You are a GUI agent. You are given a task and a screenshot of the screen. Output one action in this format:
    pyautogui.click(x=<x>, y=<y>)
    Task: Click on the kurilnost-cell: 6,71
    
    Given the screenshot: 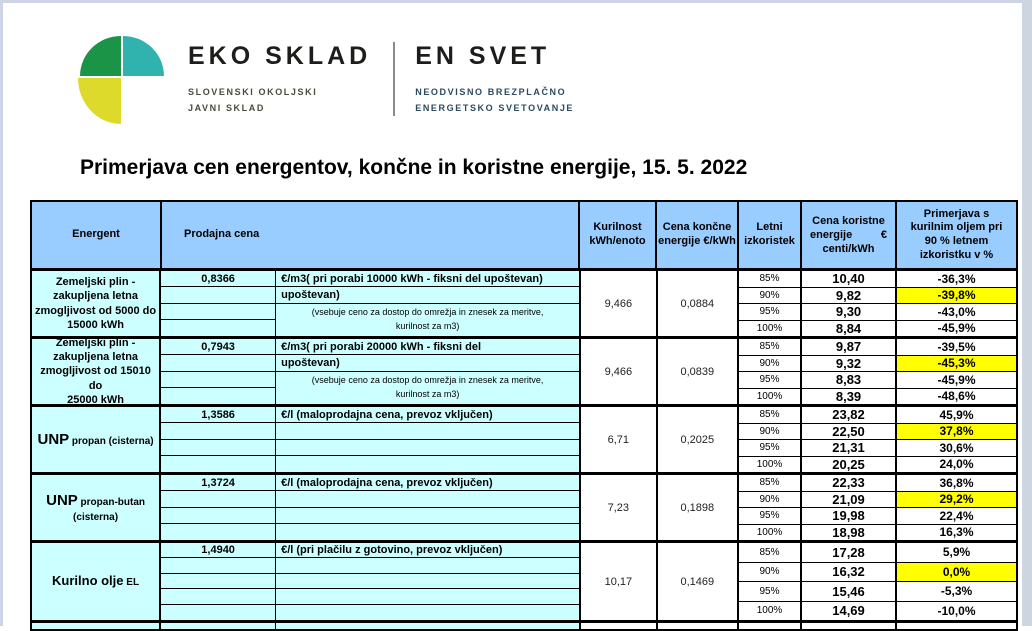 What is the action you would take?
    pyautogui.click(x=619, y=439)
    